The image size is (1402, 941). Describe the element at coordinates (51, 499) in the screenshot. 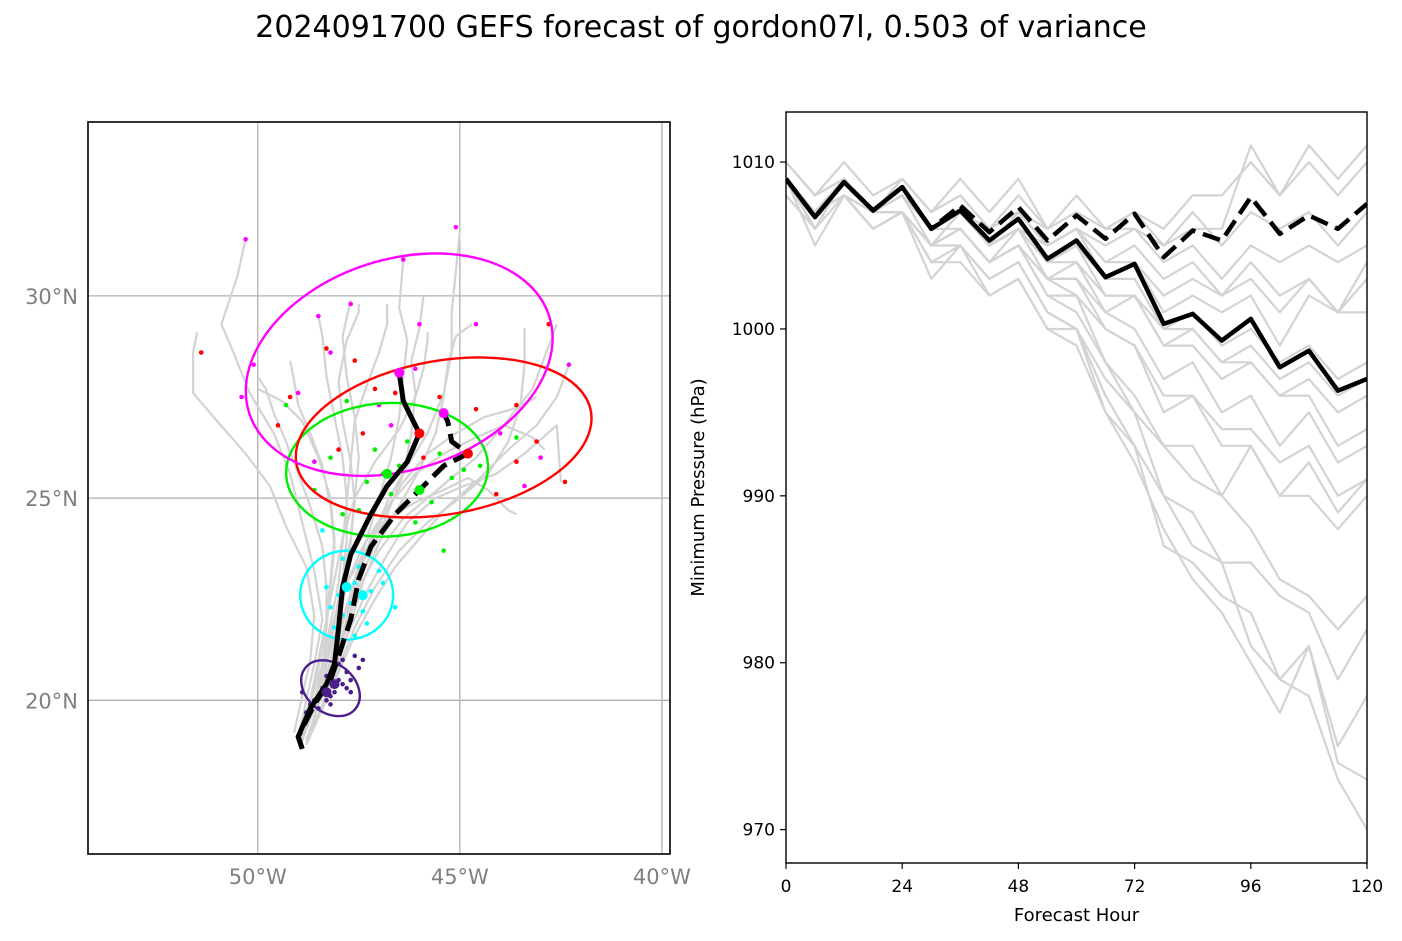

I see `map-ytick-label: 25°N` at that location.